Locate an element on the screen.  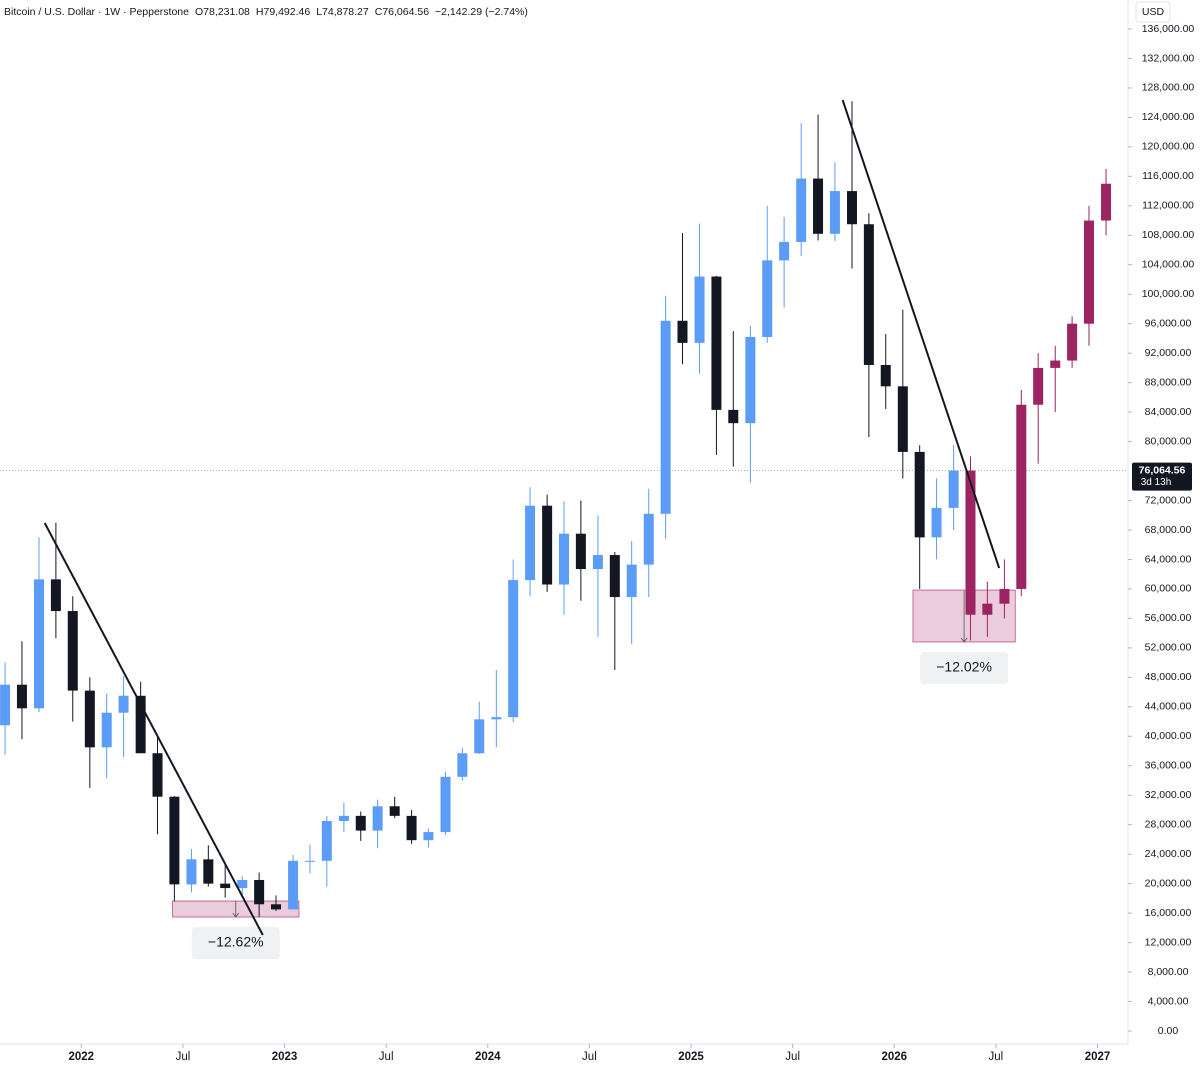
x-tick-label: 2025 is located at coordinates (691, 1057).